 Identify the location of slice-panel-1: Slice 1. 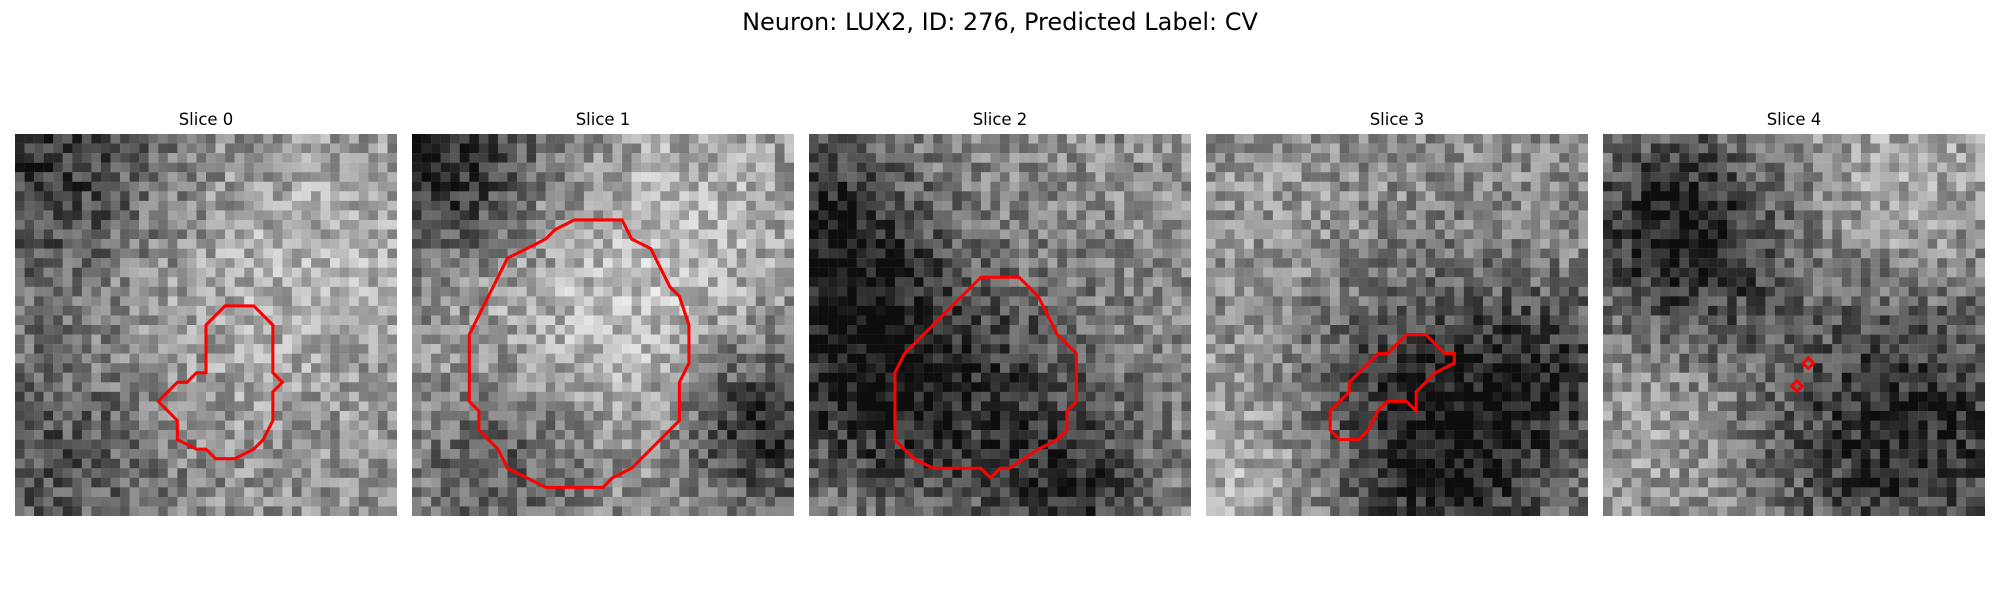
(603, 313).